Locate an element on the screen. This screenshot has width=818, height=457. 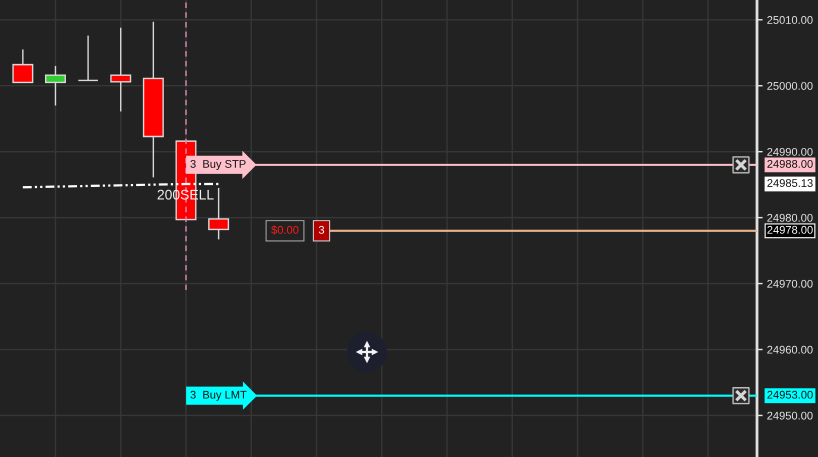
ref-line-label: 24953.00 is located at coordinates (790, 394).